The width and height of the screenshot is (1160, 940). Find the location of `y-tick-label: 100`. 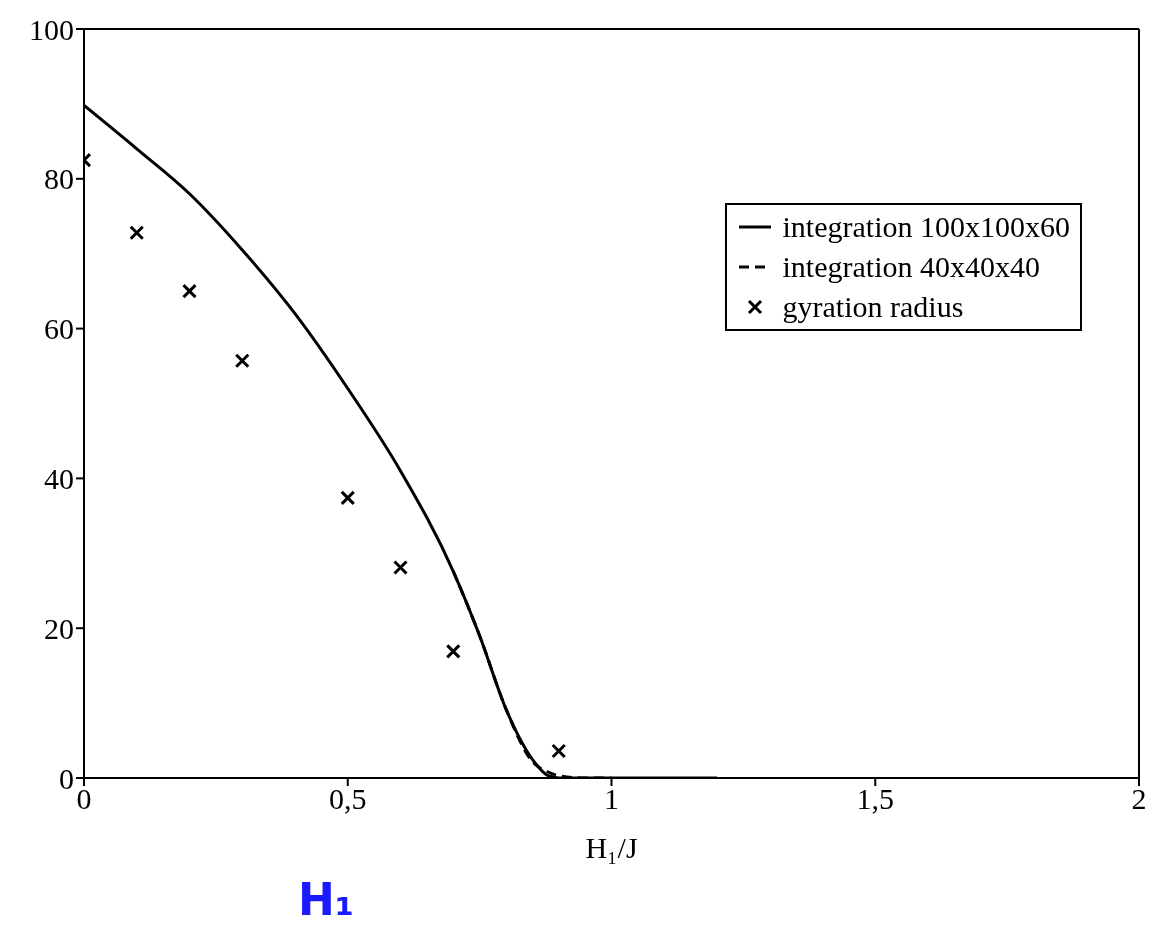

y-tick-label: 100 is located at coordinates (51, 29).